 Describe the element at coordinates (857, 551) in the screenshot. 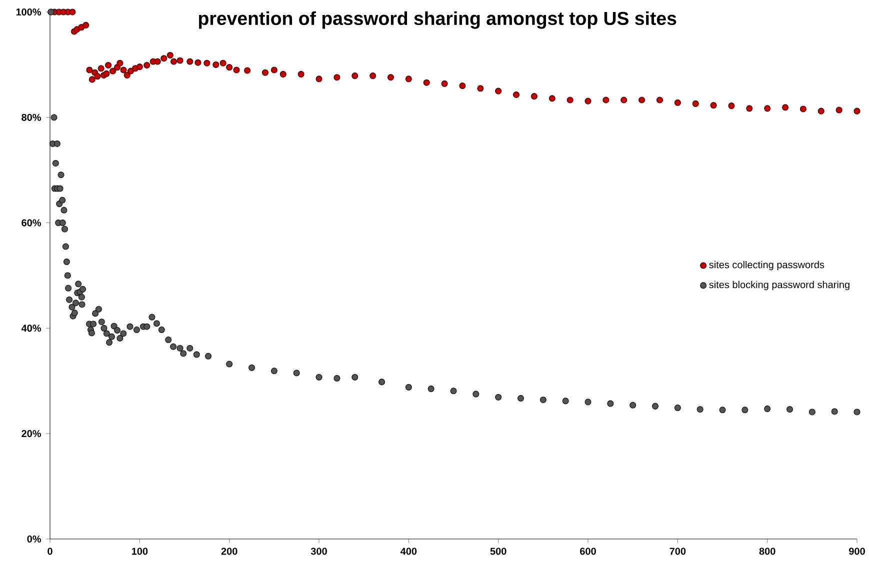

I see `x-tick-label: 900` at that location.